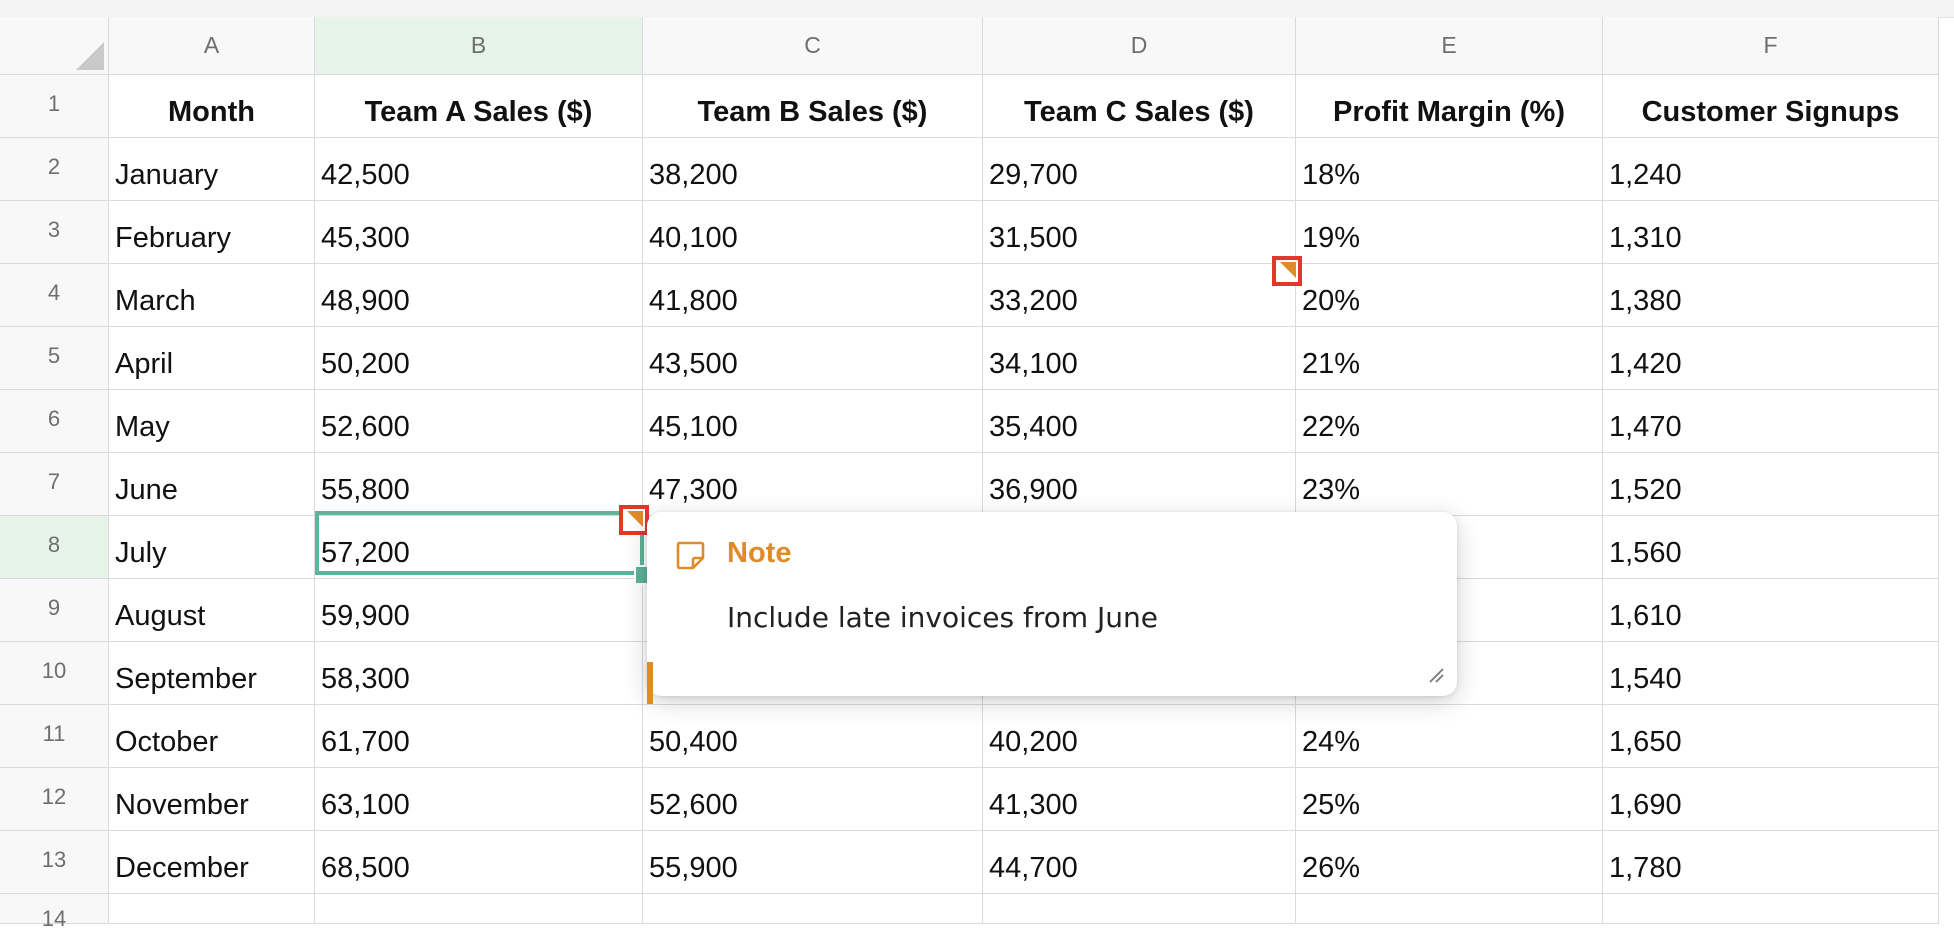 The height and width of the screenshot is (932, 1954). What do you see at coordinates (54, 232) in the screenshot?
I see `row-header-3: 3` at bounding box center [54, 232].